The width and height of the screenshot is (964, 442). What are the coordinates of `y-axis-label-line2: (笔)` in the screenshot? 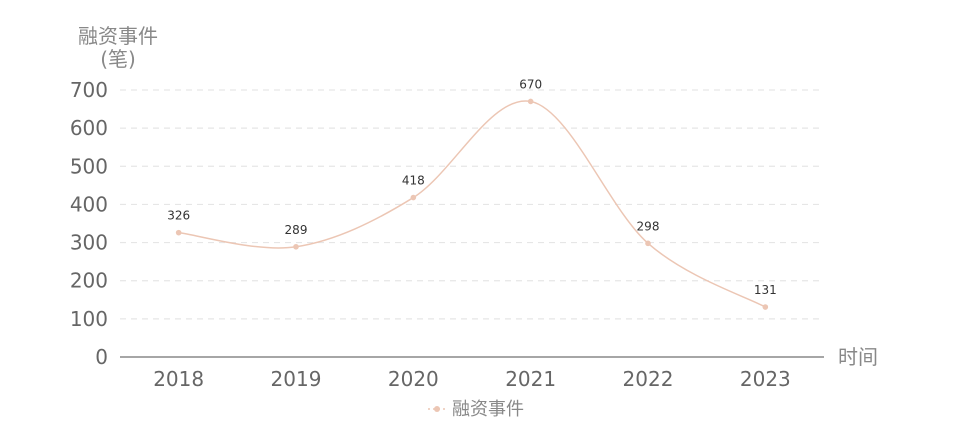 It's located at (118, 59).